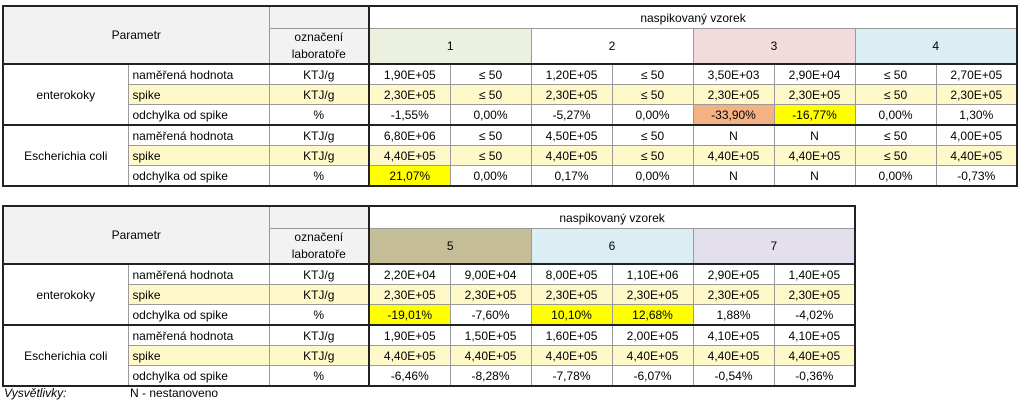 This screenshot has width=1024, height=404. What do you see at coordinates (733, 376) in the screenshot?
I see `value-cell: -0,54%` at bounding box center [733, 376].